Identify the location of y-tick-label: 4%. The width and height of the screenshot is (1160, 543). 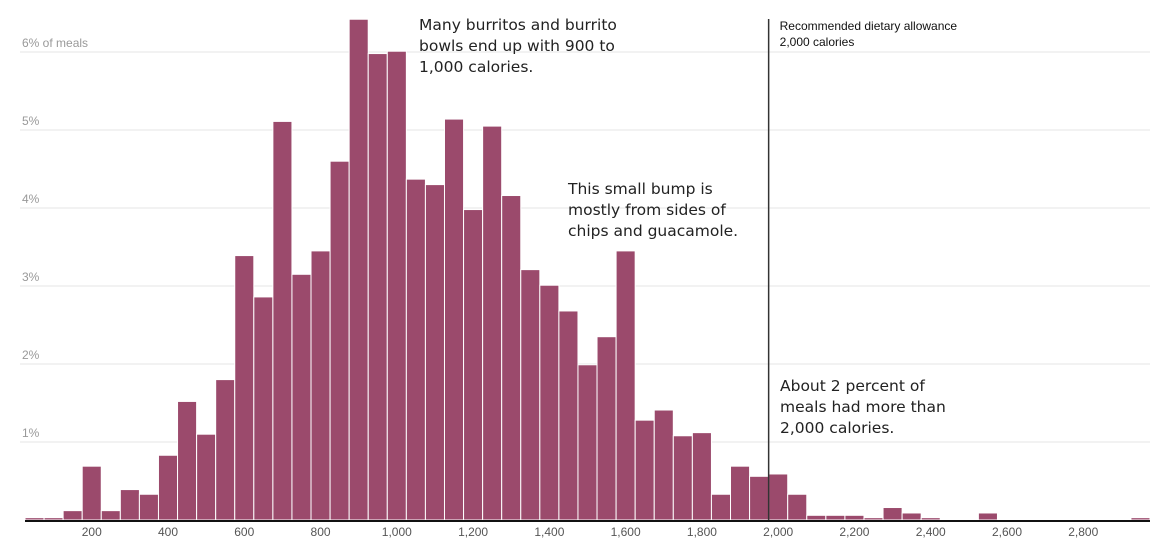
(31, 199).